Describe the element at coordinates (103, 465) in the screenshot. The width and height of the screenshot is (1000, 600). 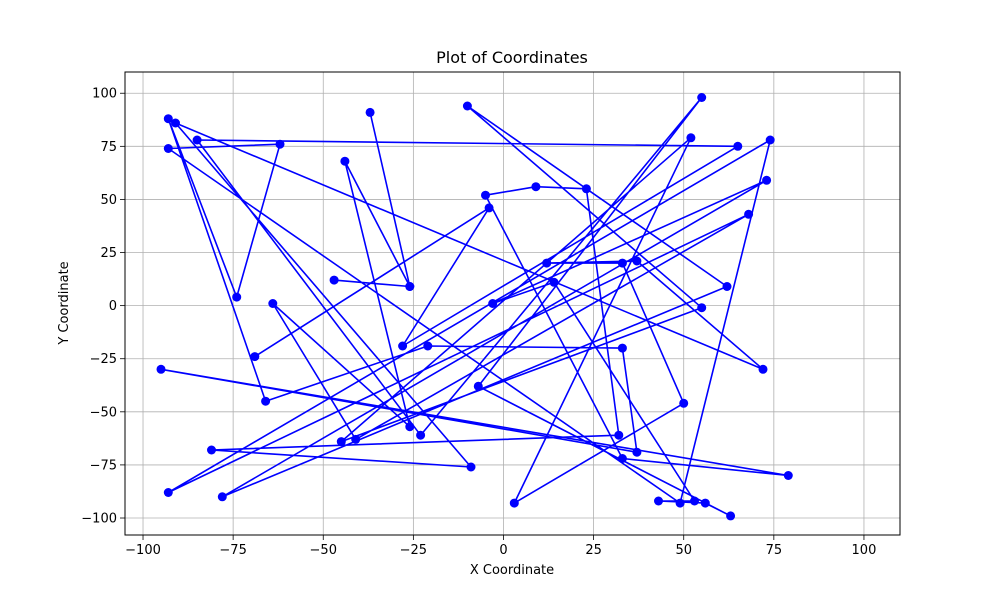
I see `y-tick-label: −75` at that location.